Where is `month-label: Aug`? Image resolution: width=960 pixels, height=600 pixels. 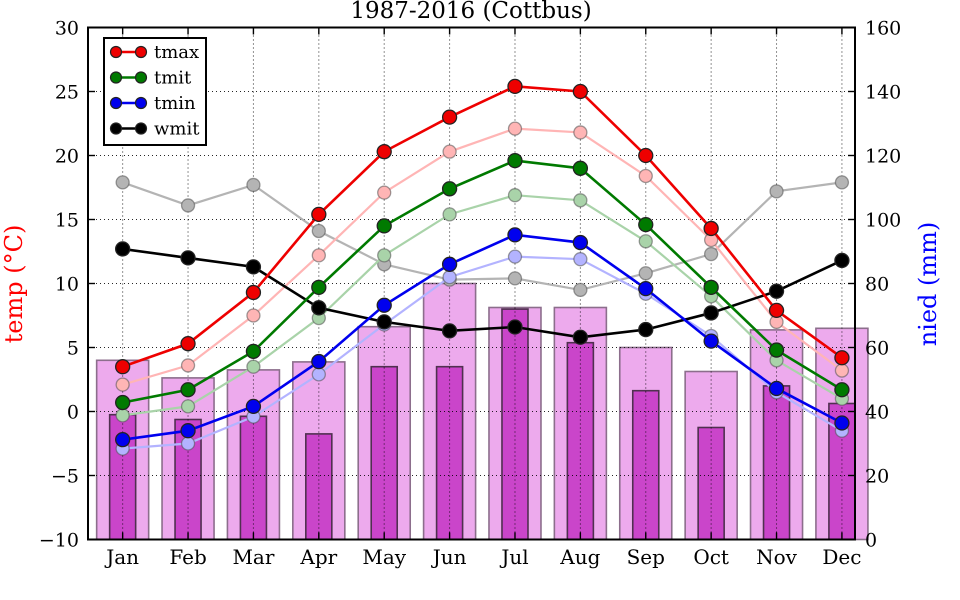 month-label: Aug is located at coordinates (579, 557).